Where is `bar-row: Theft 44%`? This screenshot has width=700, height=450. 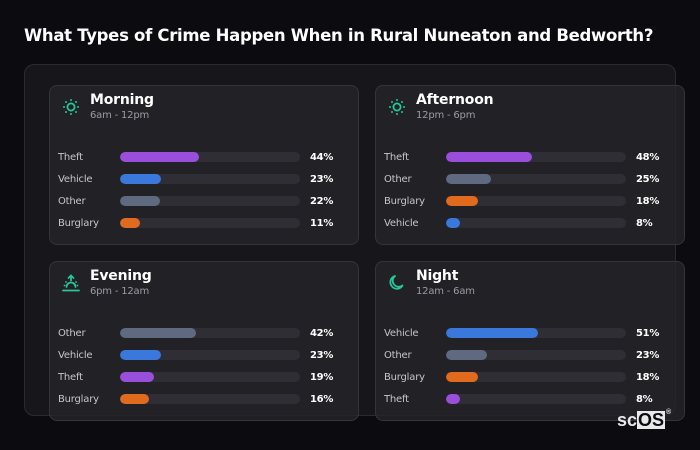 bar-row: Theft 44% is located at coordinates (203, 157).